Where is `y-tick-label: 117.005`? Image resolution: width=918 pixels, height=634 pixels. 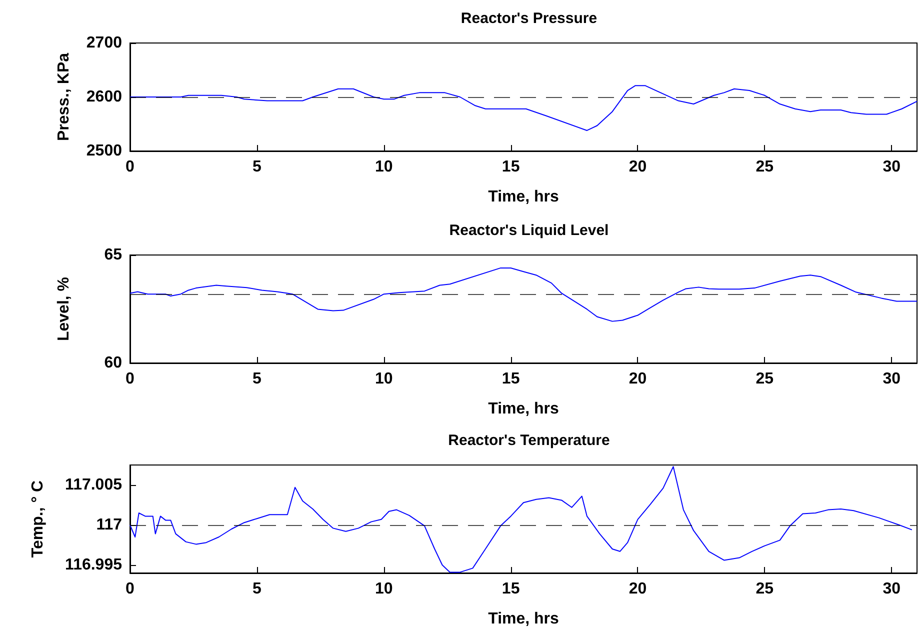 y-tick-label: 117.005 is located at coordinates (93, 485).